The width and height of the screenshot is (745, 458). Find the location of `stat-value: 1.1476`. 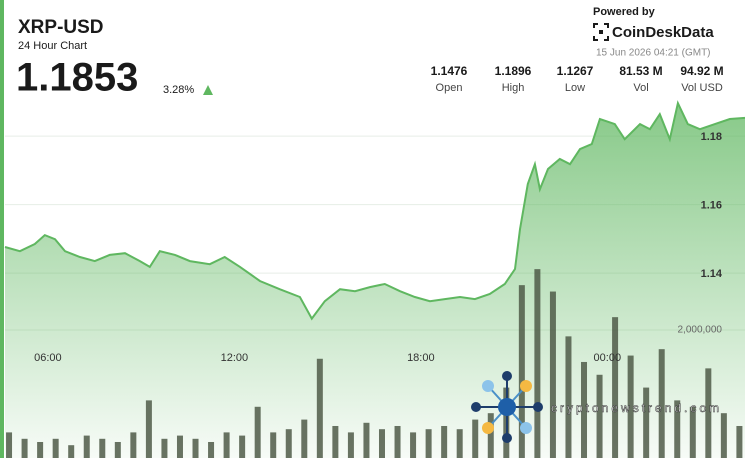

stat-value: 1.1476 is located at coordinates (449, 71).